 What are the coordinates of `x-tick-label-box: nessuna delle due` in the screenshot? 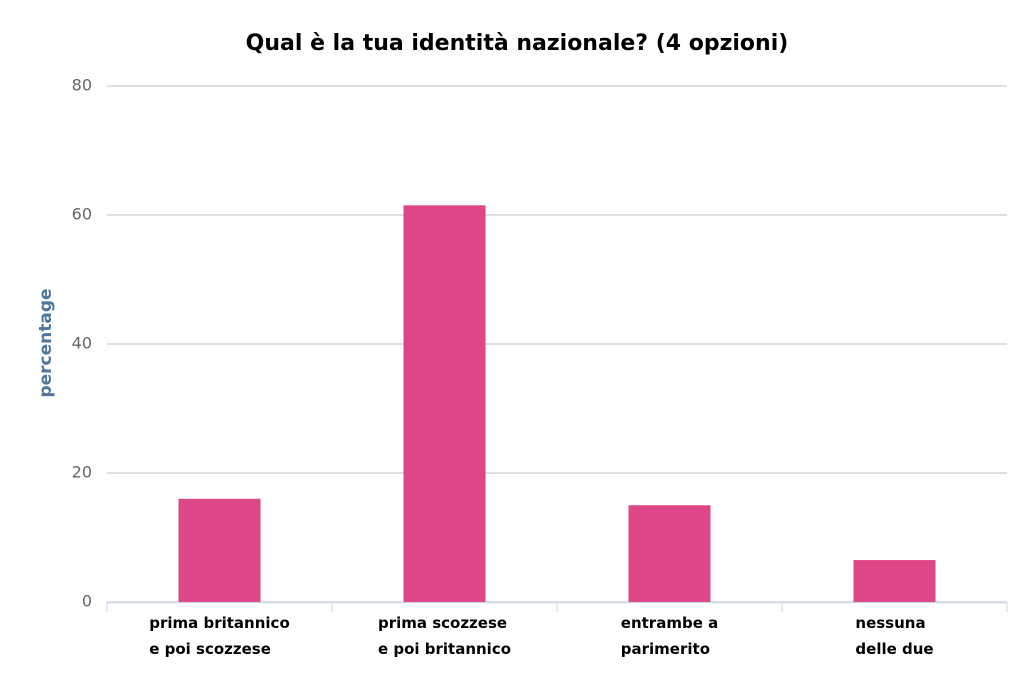 It's located at (894, 636).